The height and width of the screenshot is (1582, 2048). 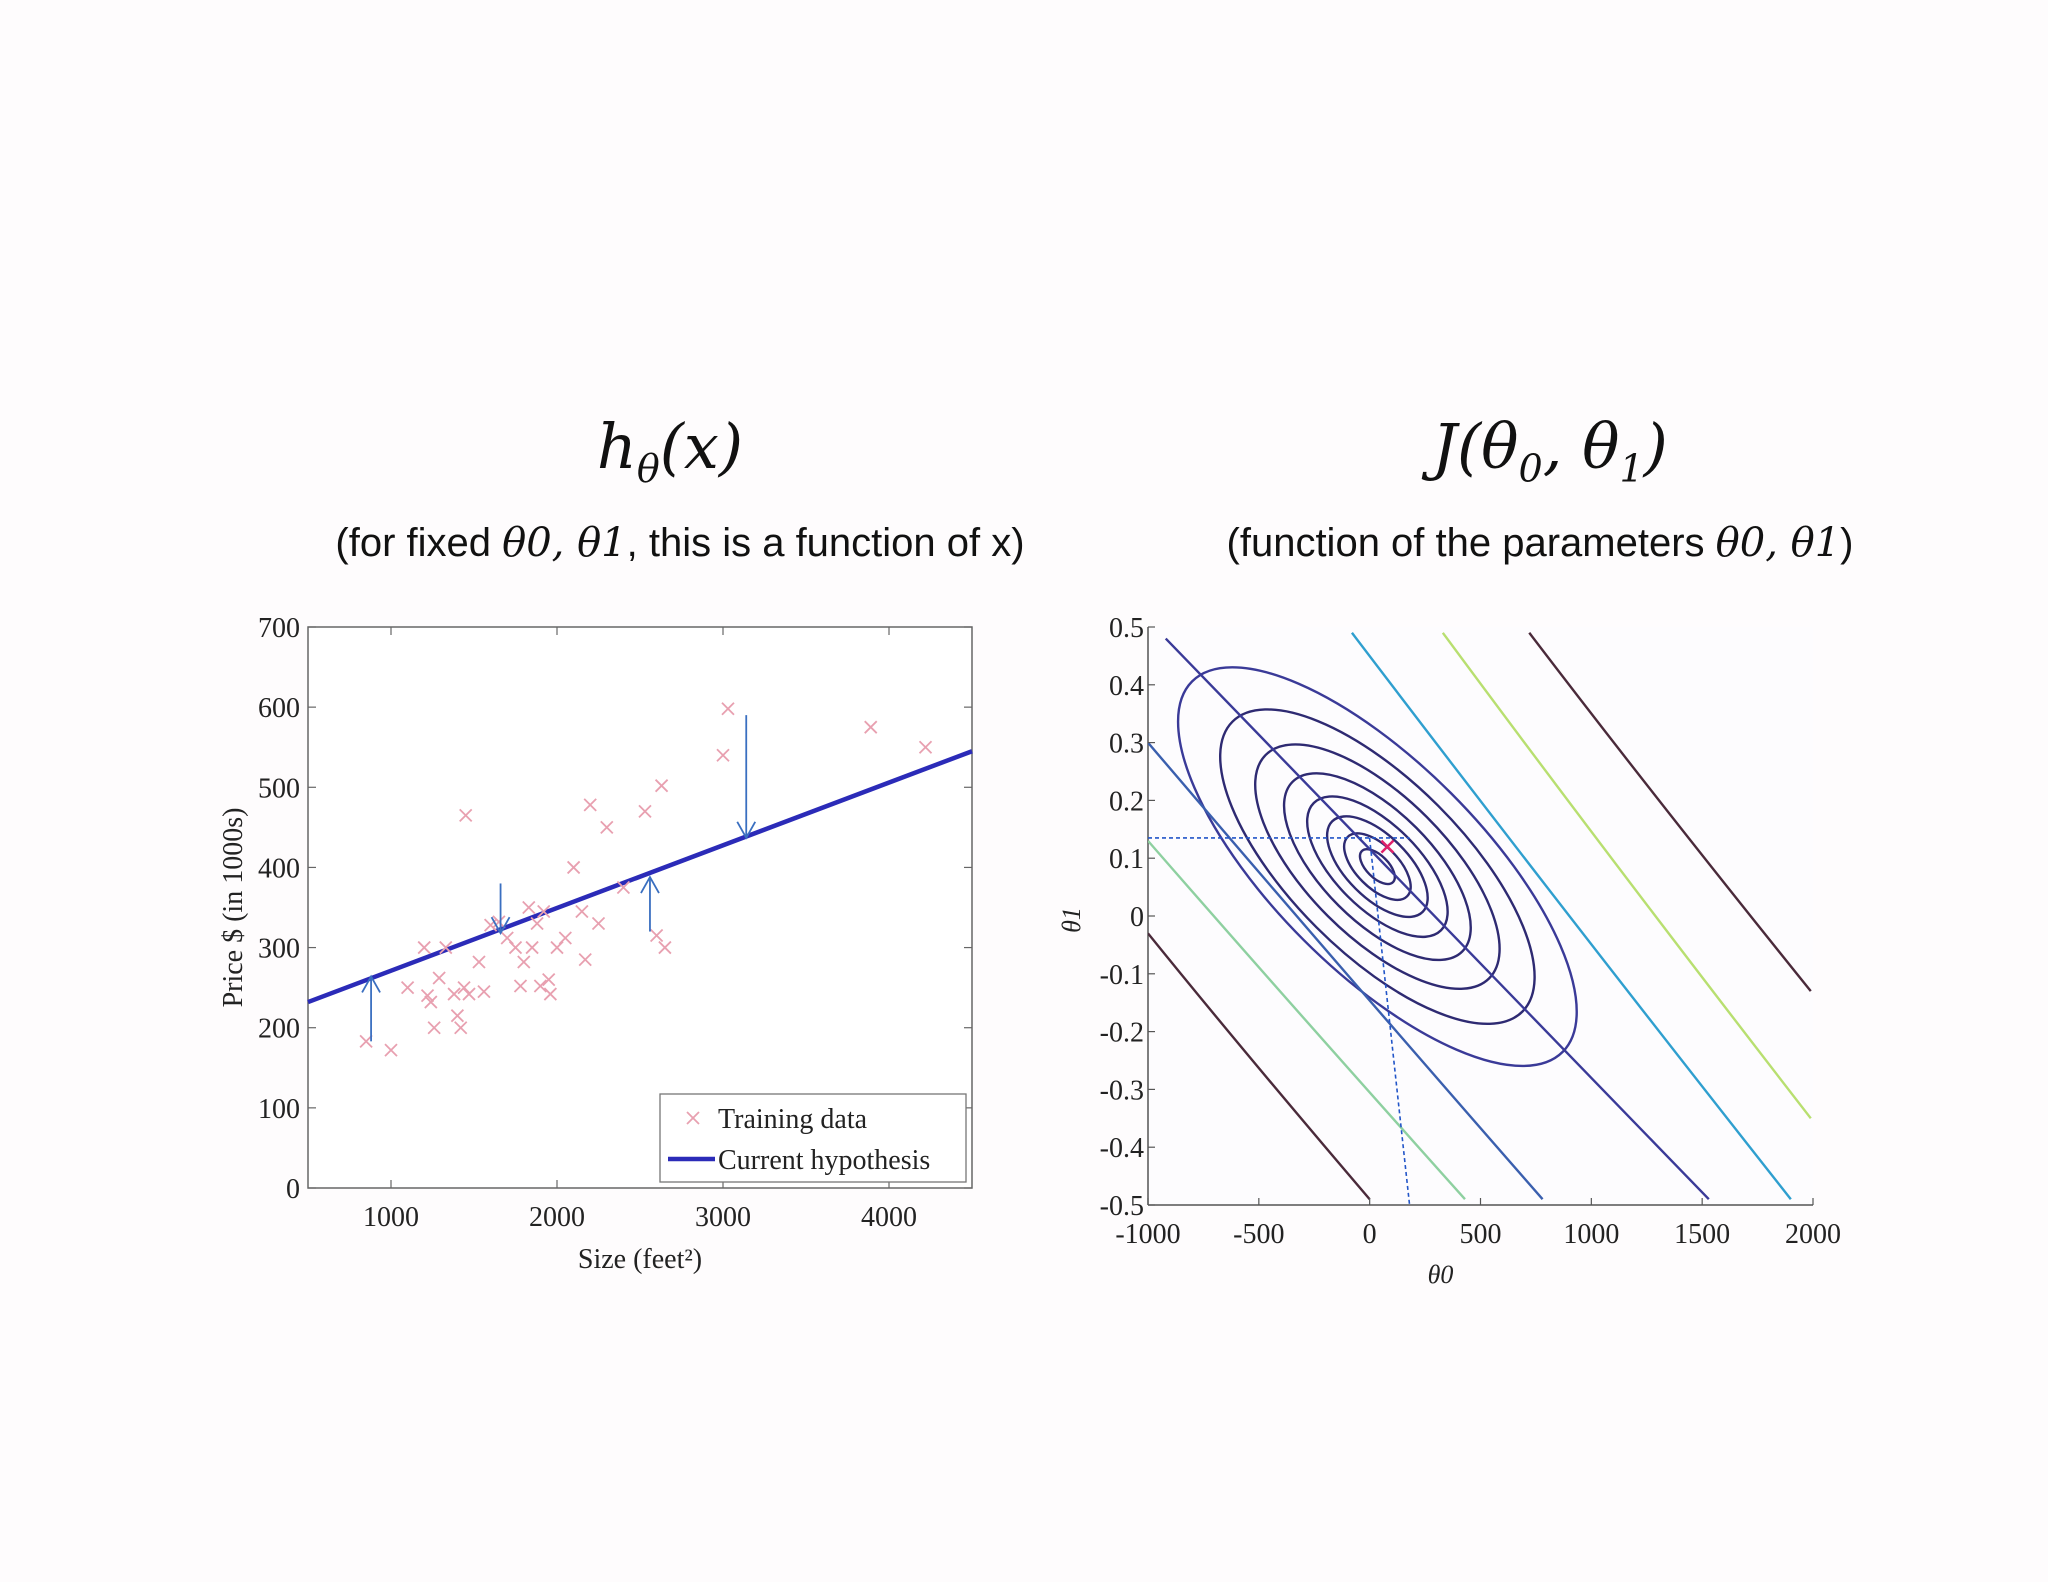 What do you see at coordinates (1147, 1234) in the screenshot?
I see `contour-x-tick-label: -1000` at bounding box center [1147, 1234].